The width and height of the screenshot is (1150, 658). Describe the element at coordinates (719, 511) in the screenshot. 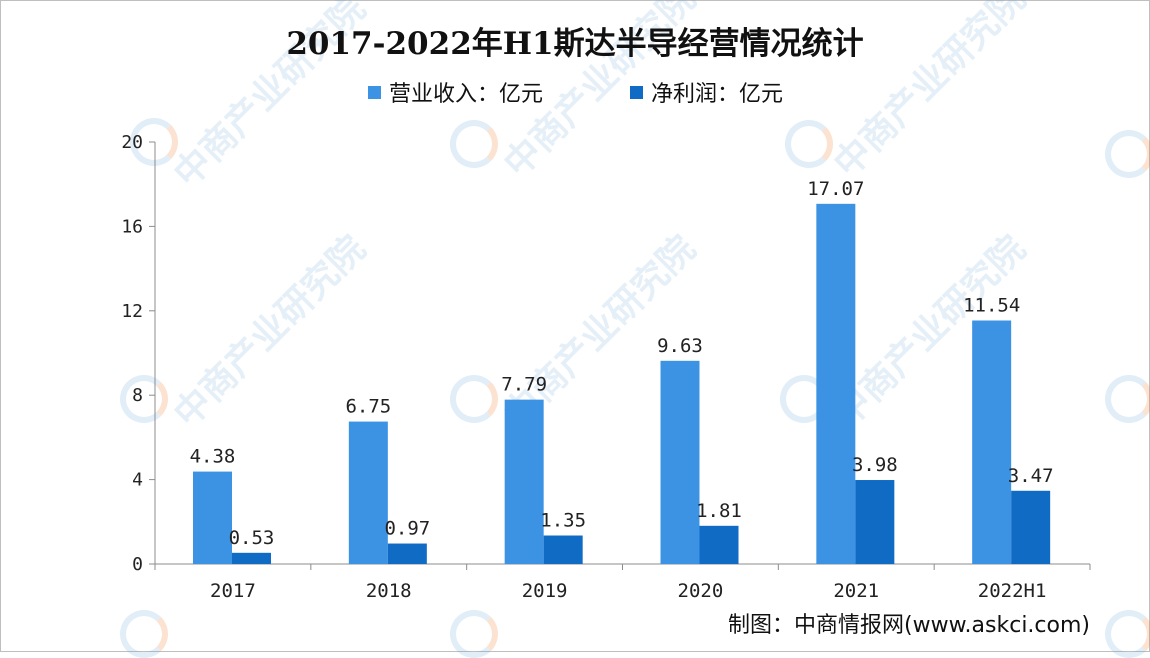

I see `data-label: 1.81` at that location.